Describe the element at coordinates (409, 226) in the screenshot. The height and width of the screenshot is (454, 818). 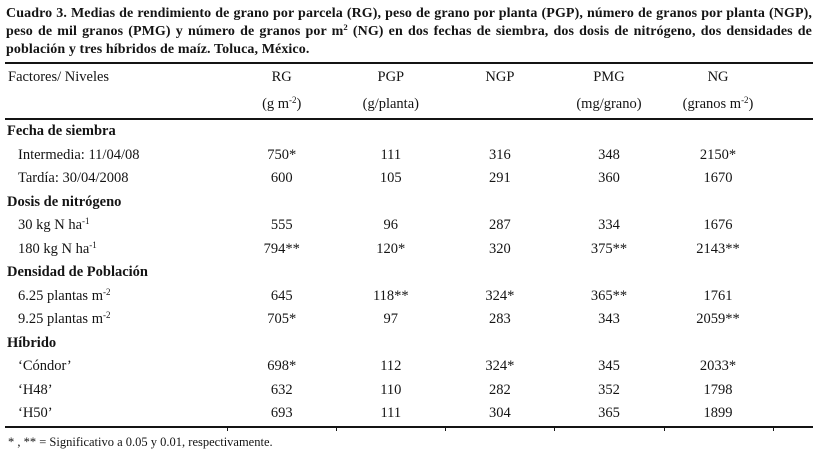
I see `table-row: 30 kg N ha-1 555 96 287 334 1676` at that location.